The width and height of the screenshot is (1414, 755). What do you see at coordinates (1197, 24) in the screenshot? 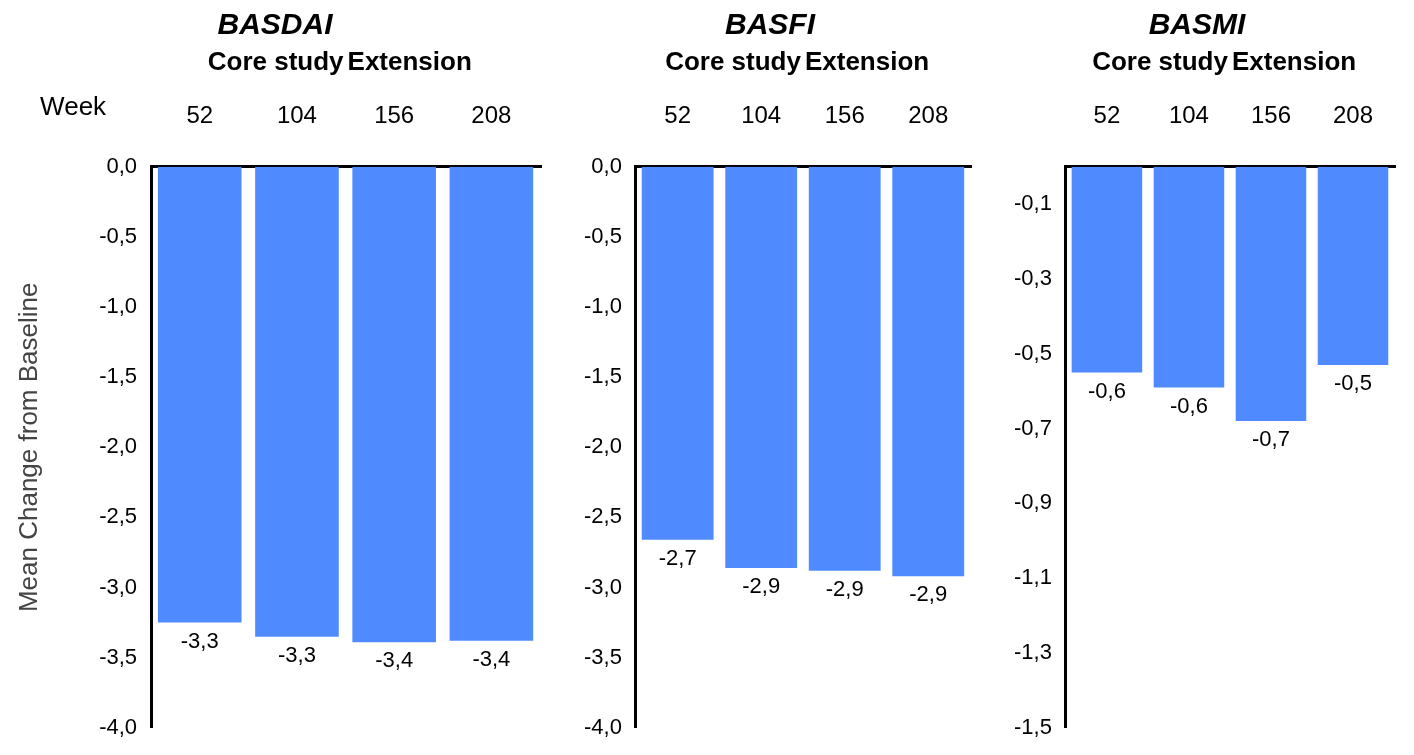
I see `chart-title: BASMI` at bounding box center [1197, 24].